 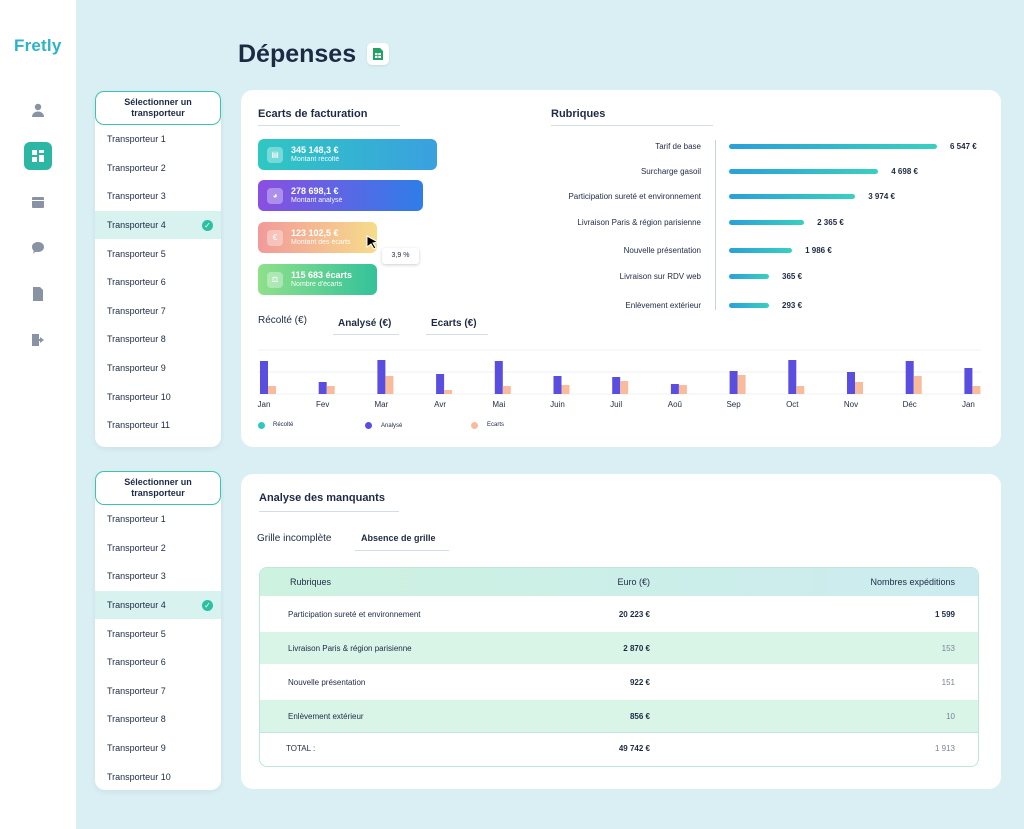 I want to click on tab-grille-incomplete: Grille incomplète, so click(x=294, y=538).